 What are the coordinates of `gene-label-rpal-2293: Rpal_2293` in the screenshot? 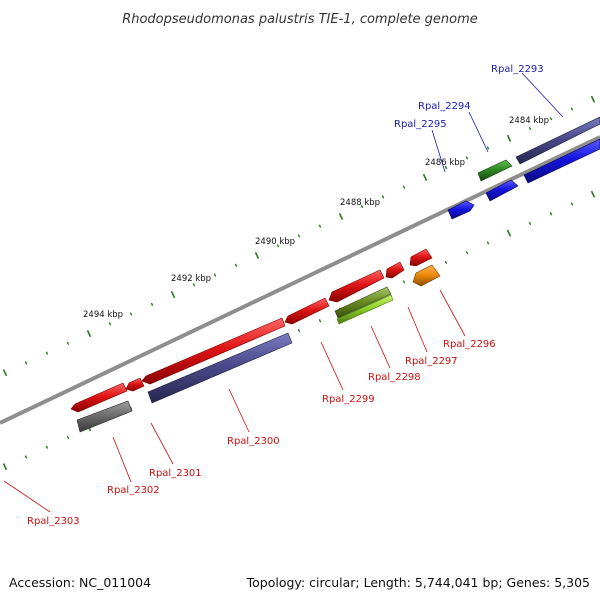 It's located at (517, 69).